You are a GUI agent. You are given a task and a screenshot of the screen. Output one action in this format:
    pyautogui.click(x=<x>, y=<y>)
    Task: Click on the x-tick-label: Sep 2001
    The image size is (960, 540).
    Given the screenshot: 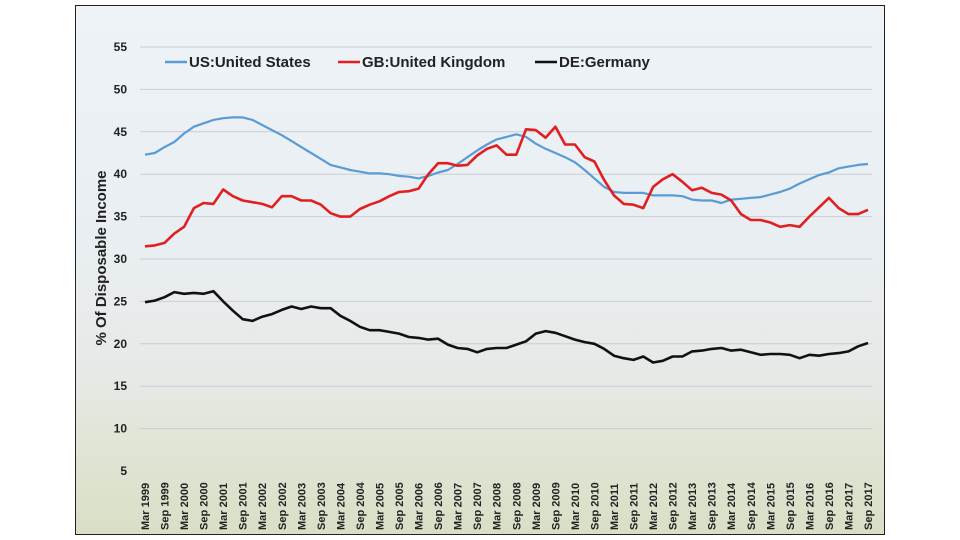 What is the action you would take?
    pyautogui.click(x=244, y=506)
    